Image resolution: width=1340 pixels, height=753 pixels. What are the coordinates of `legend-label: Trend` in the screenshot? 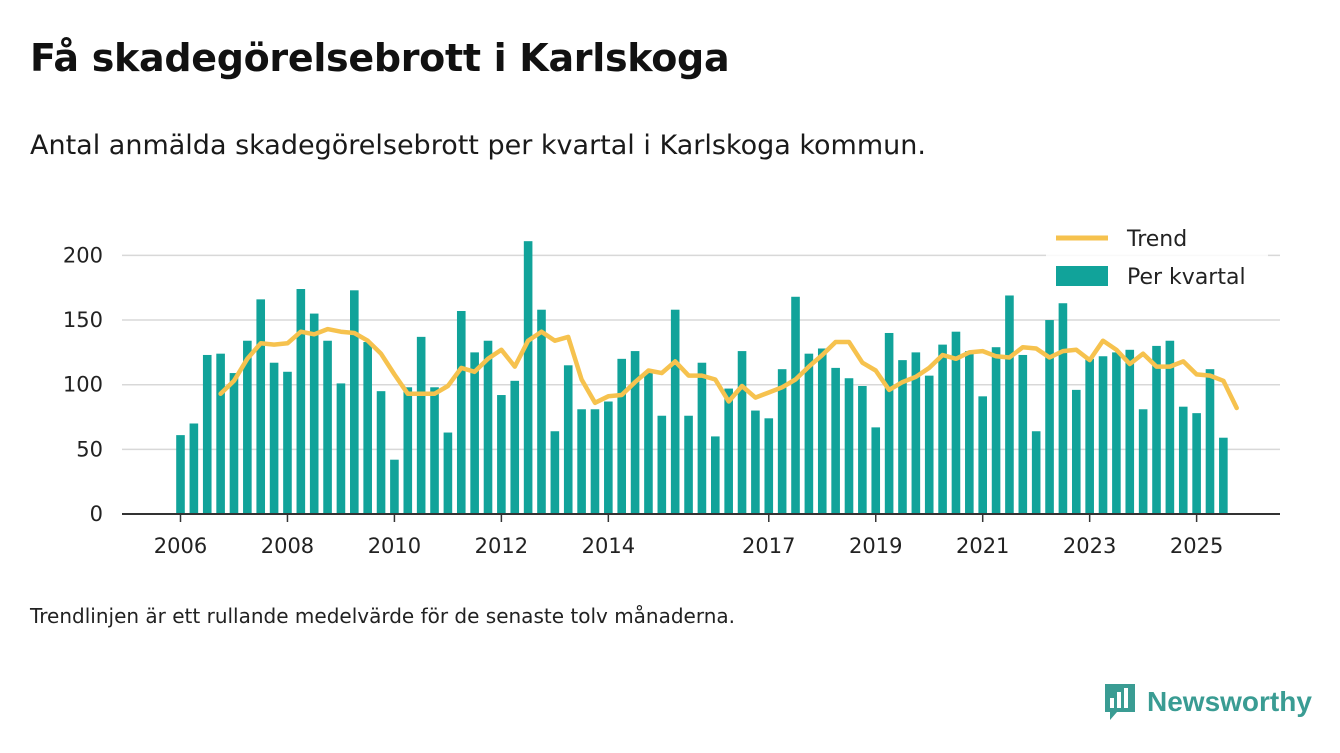 It's located at (1156, 239).